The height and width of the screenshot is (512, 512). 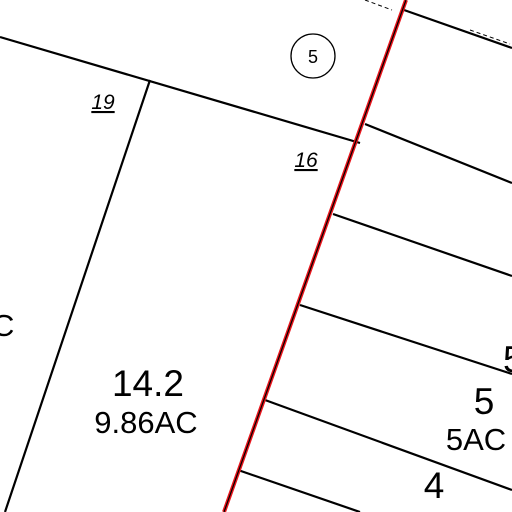 What do you see at coordinates (476, 439) in the screenshot?
I see `parcel-area-5: 5AC` at bounding box center [476, 439].